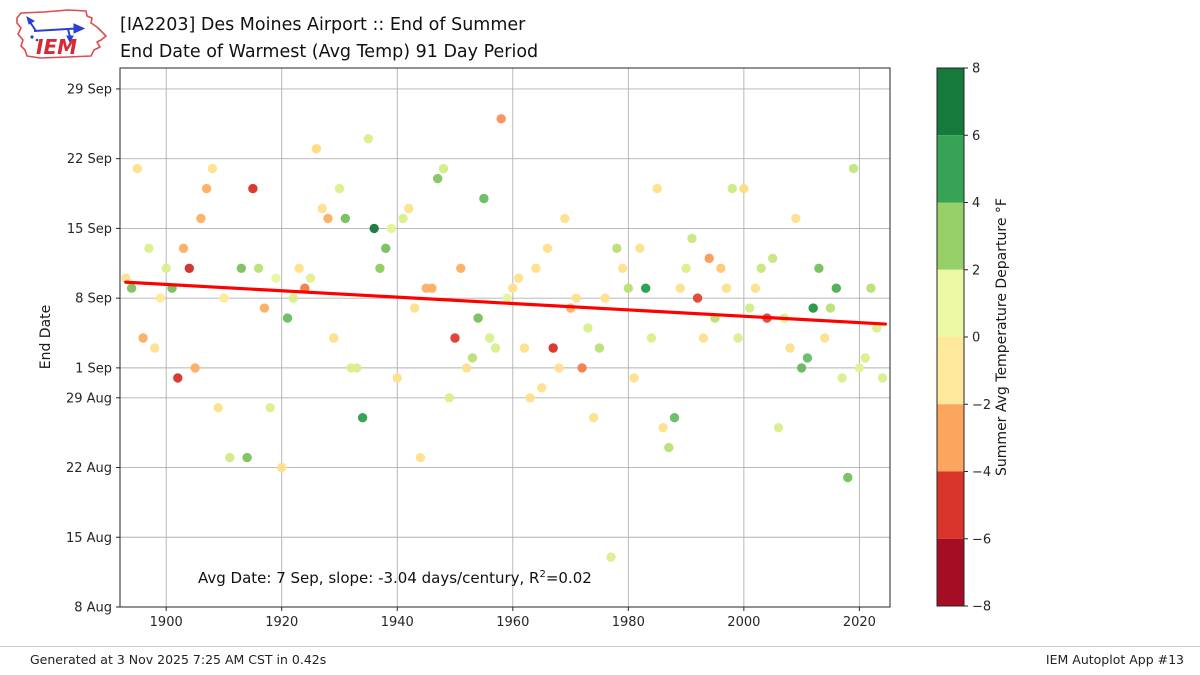 The width and height of the screenshot is (1200, 675). I want to click on regression-line, so click(505, 303).